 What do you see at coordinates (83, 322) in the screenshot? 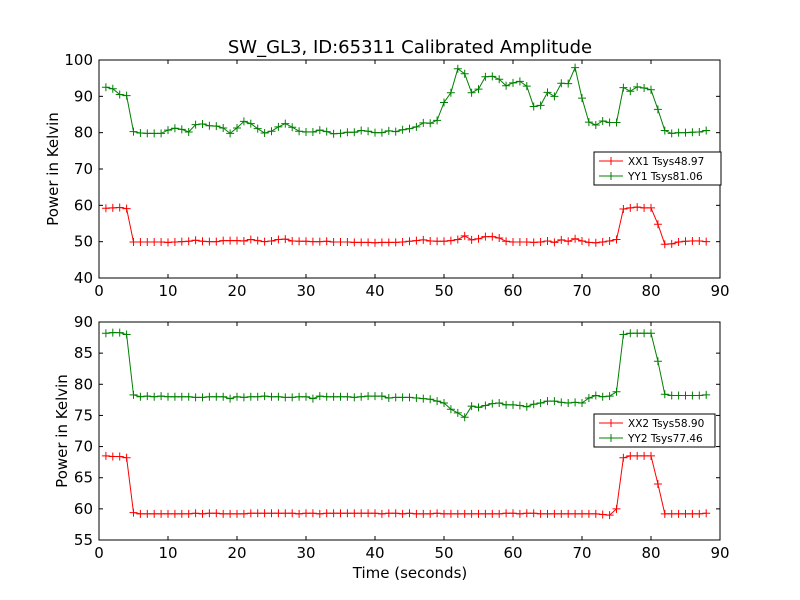
I see `y-tick-label: 90` at bounding box center [83, 322].